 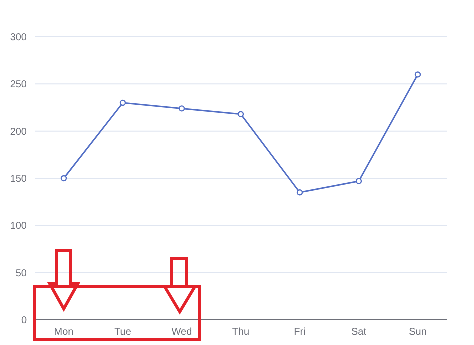 What do you see at coordinates (241, 332) in the screenshot?
I see `x-tick-label: Thu` at bounding box center [241, 332].